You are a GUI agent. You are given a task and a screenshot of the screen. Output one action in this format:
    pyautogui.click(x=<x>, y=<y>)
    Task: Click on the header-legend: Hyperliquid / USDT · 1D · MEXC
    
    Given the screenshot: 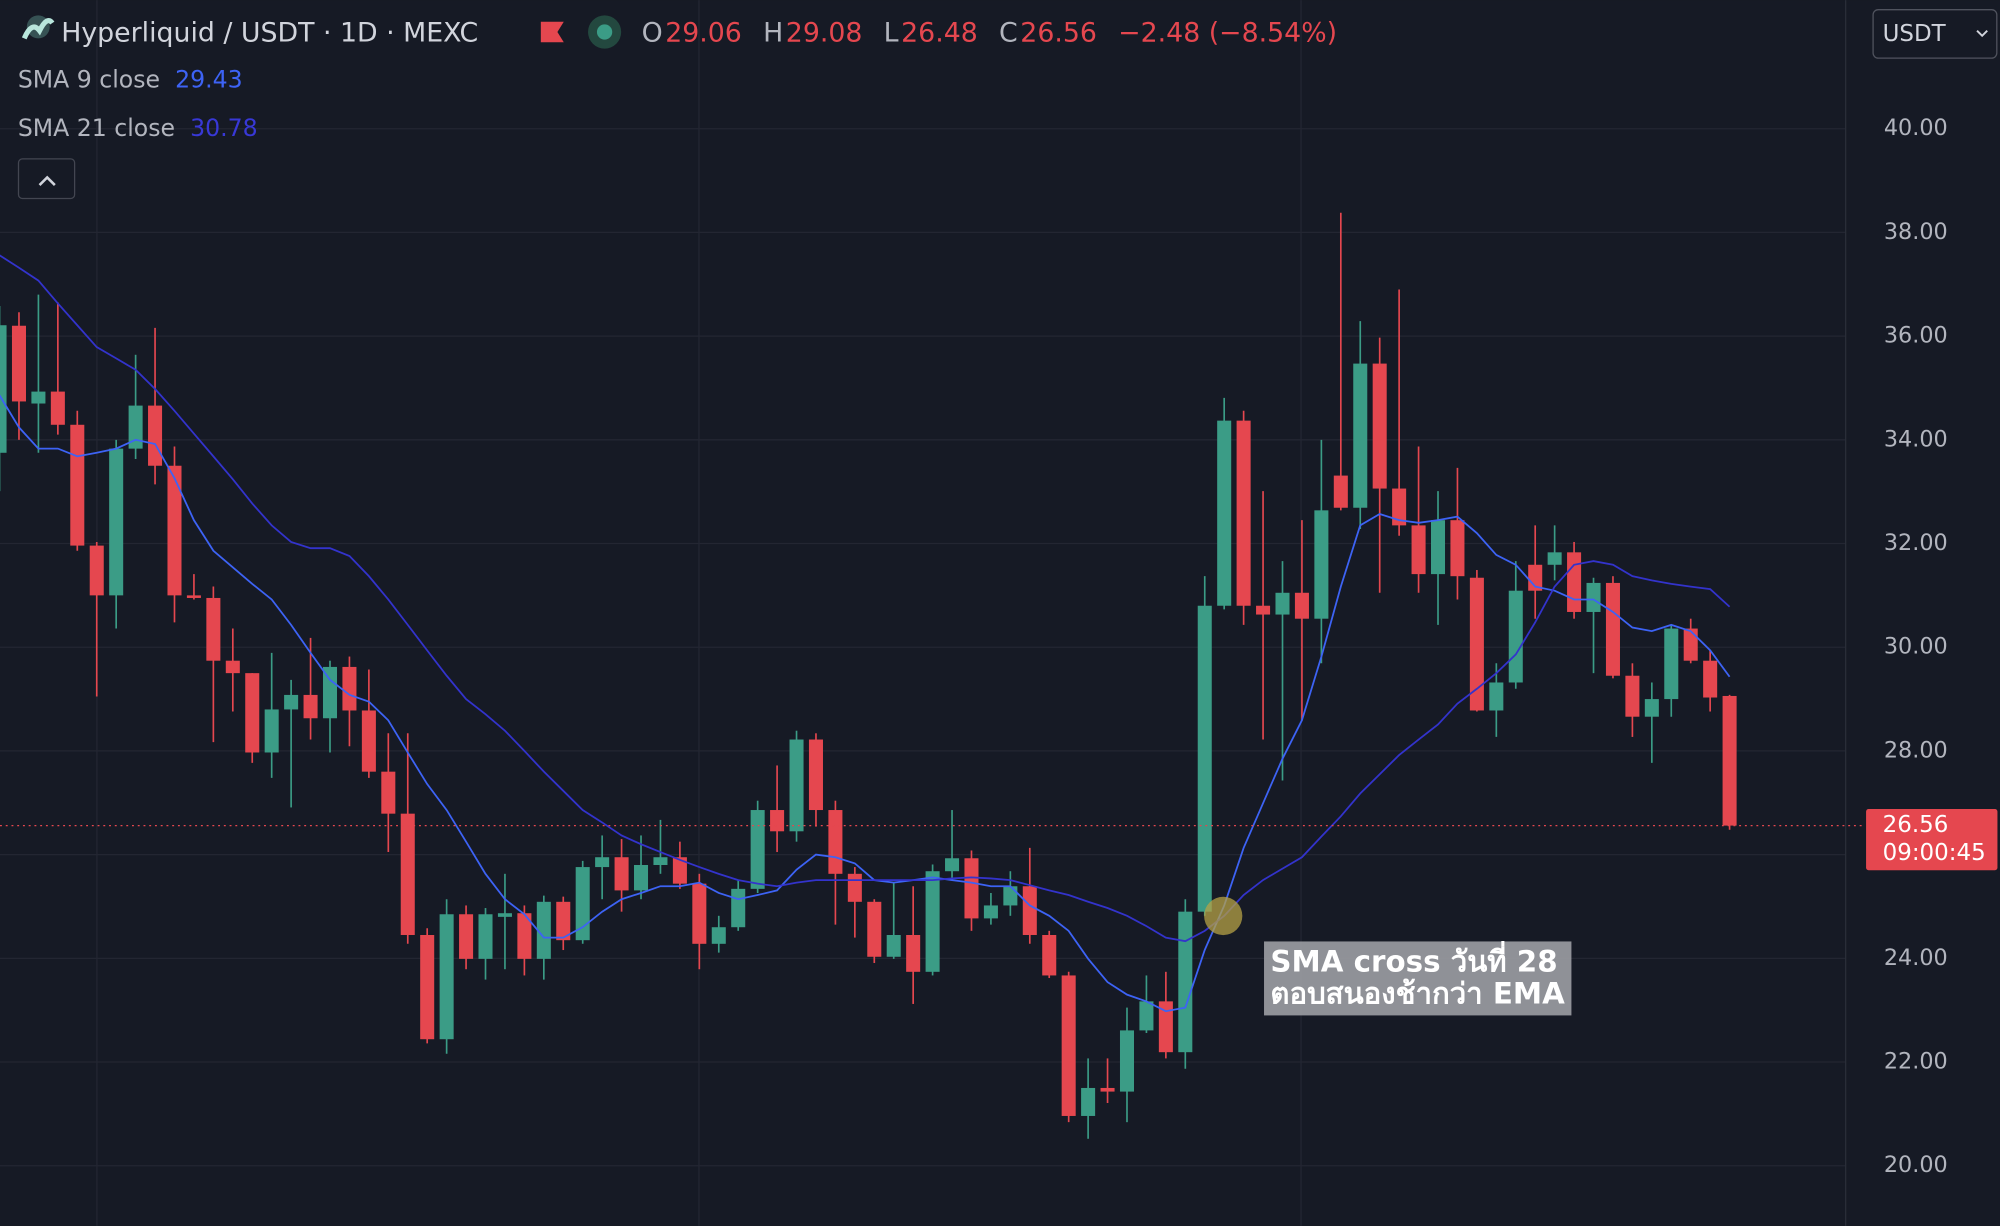 What is the action you would take?
    pyautogui.click(x=269, y=32)
    